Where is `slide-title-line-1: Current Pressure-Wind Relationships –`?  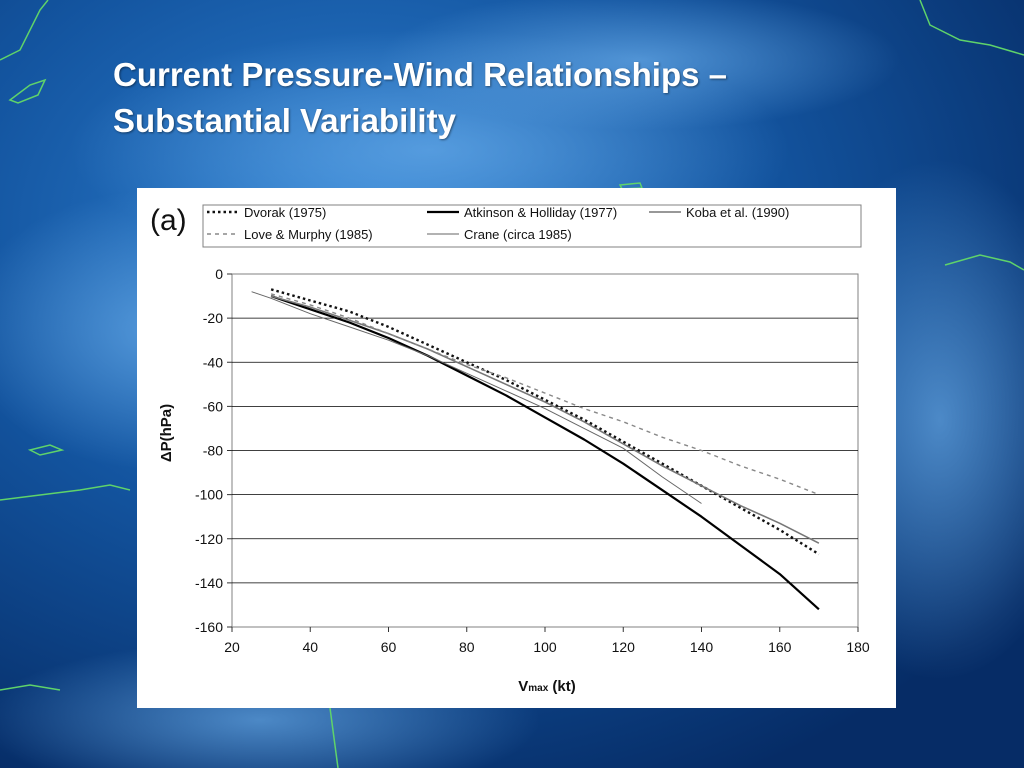 slide-title-line-1: Current Pressure-Wind Relationships – is located at coordinates (420, 74).